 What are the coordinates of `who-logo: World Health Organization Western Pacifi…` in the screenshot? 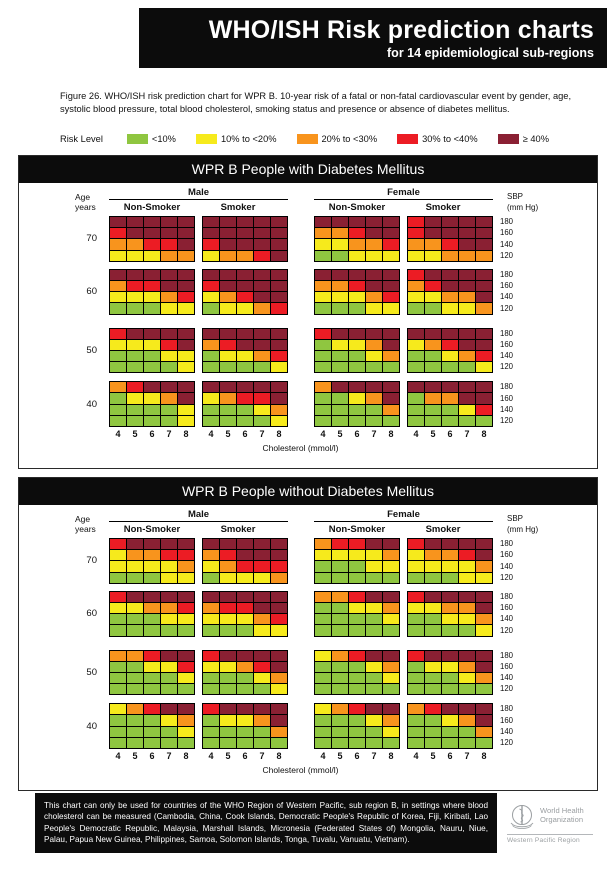 It's located at (550, 818).